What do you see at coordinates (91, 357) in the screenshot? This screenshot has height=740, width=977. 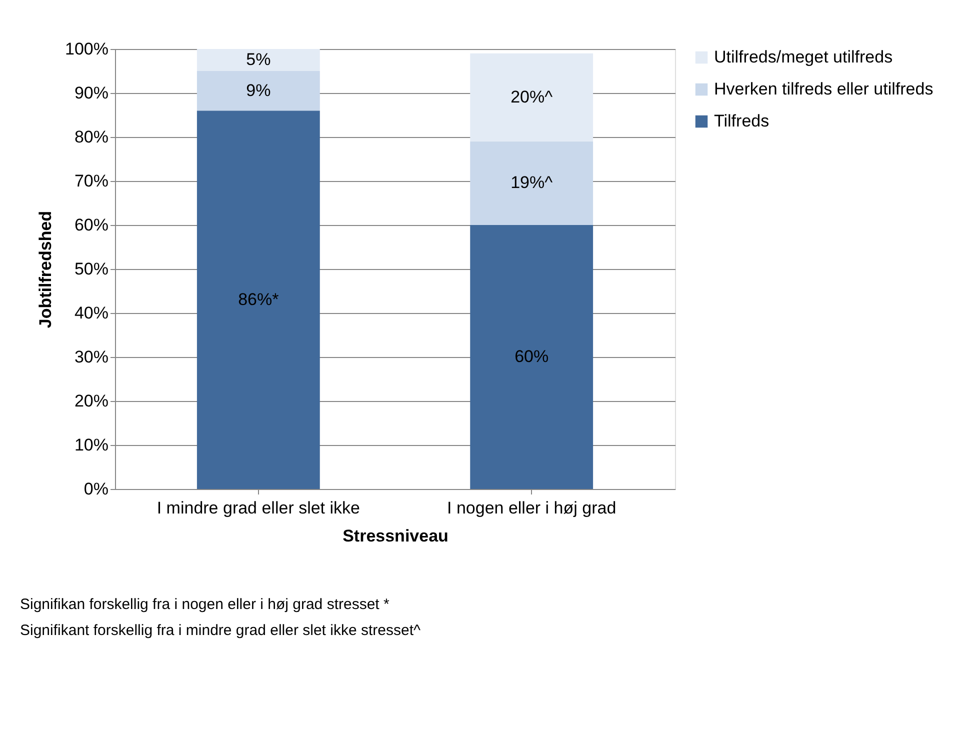 I see `y-tick-label: 30%` at bounding box center [91, 357].